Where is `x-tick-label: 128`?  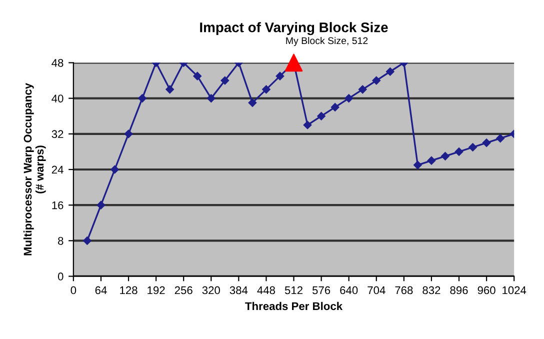 x-tick-label: 128 is located at coordinates (129, 290).